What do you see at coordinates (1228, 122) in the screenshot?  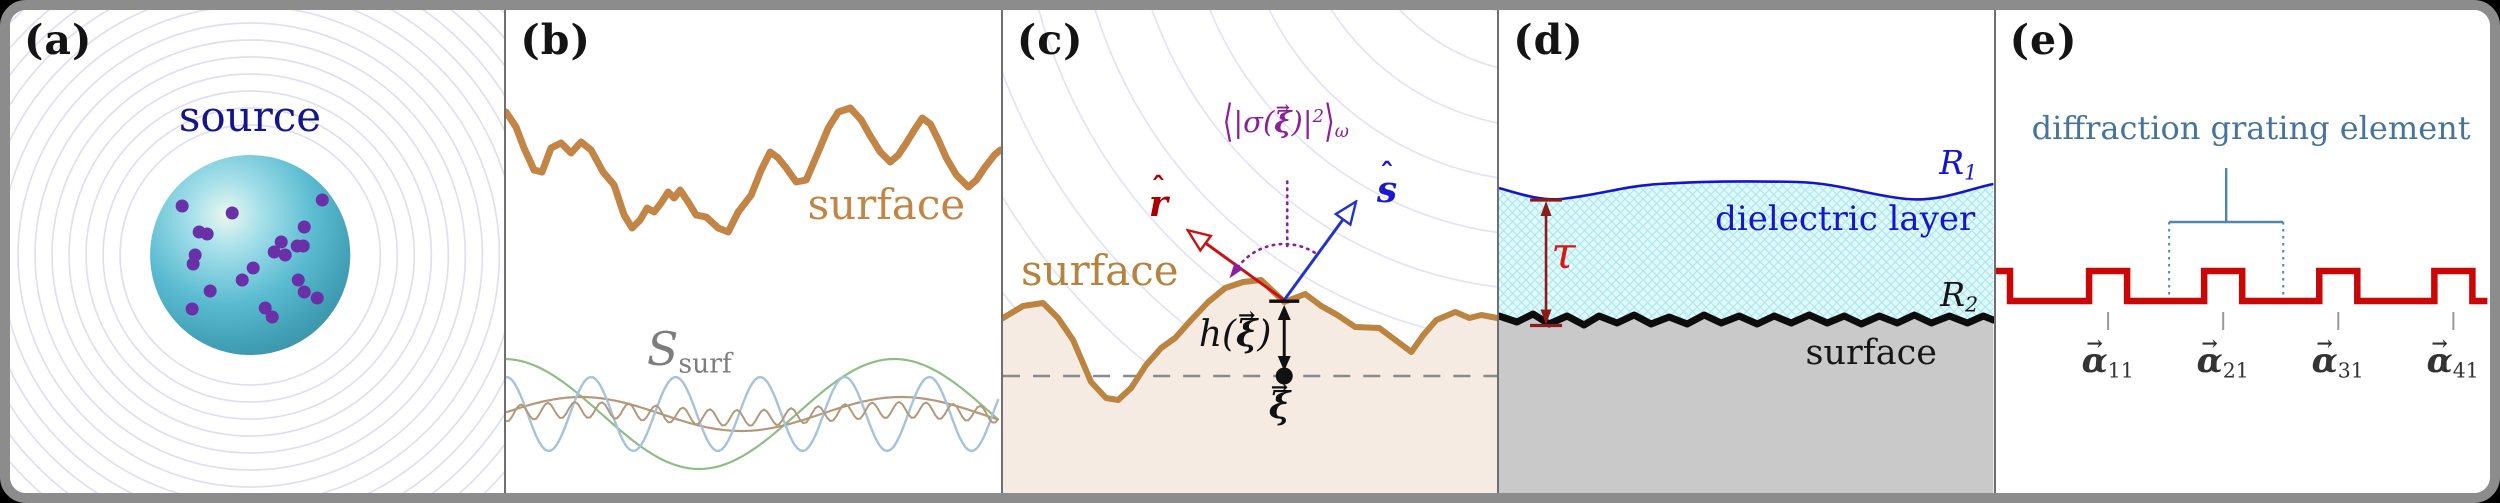 I see `formula-open-angle: ⟨` at bounding box center [1228, 122].